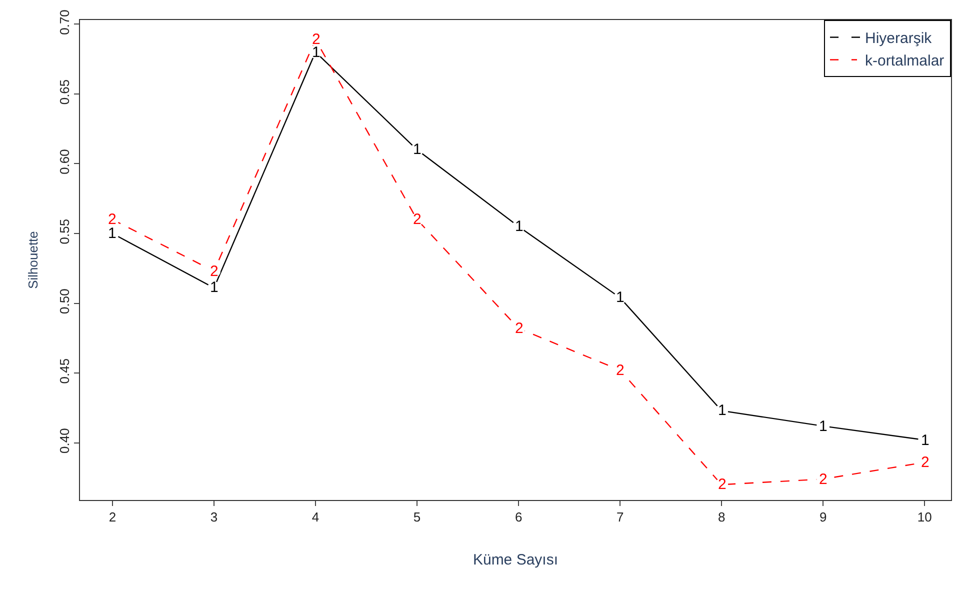 The height and width of the screenshot is (600, 962). I want to click on x-axis-title: Küme Sayısı, so click(515, 560).